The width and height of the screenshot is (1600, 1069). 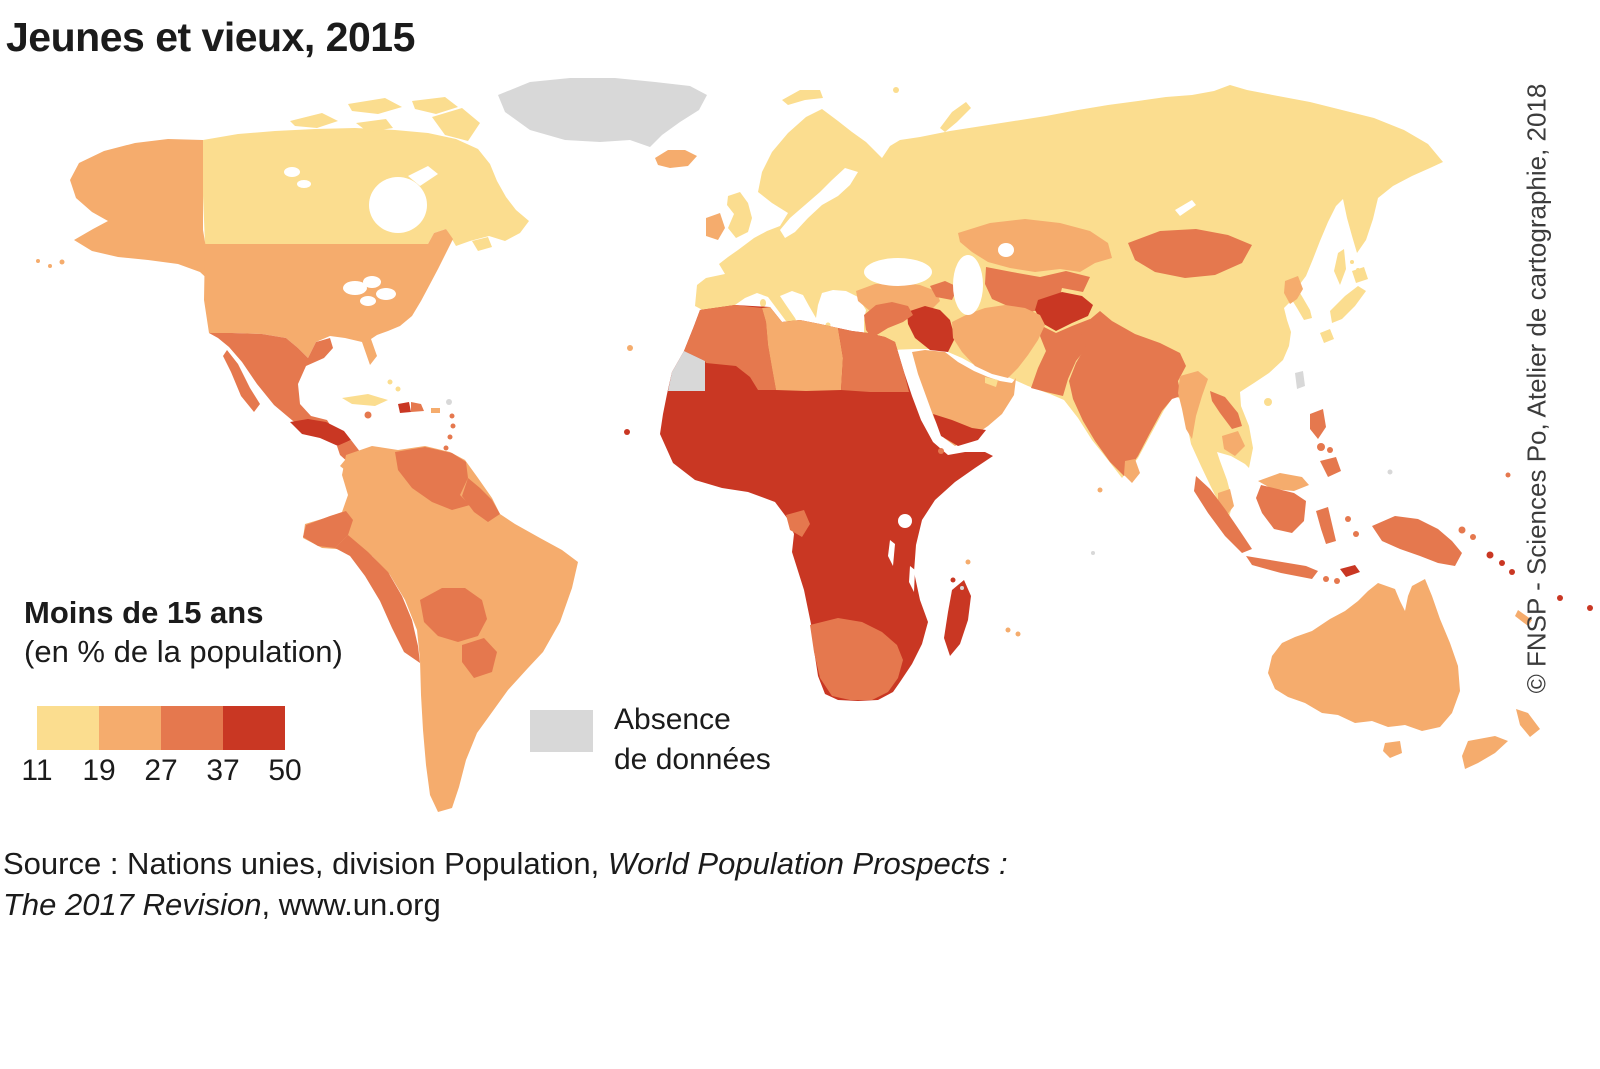 I want to click on legend-colorbar, so click(x=161, y=728).